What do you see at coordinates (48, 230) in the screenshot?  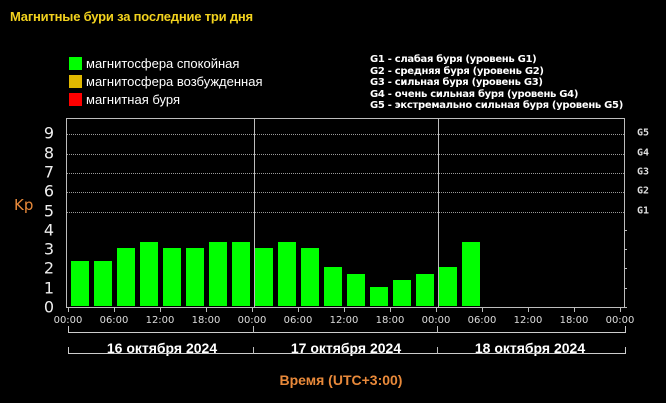 I see `y-tick-label: 4` at bounding box center [48, 230].